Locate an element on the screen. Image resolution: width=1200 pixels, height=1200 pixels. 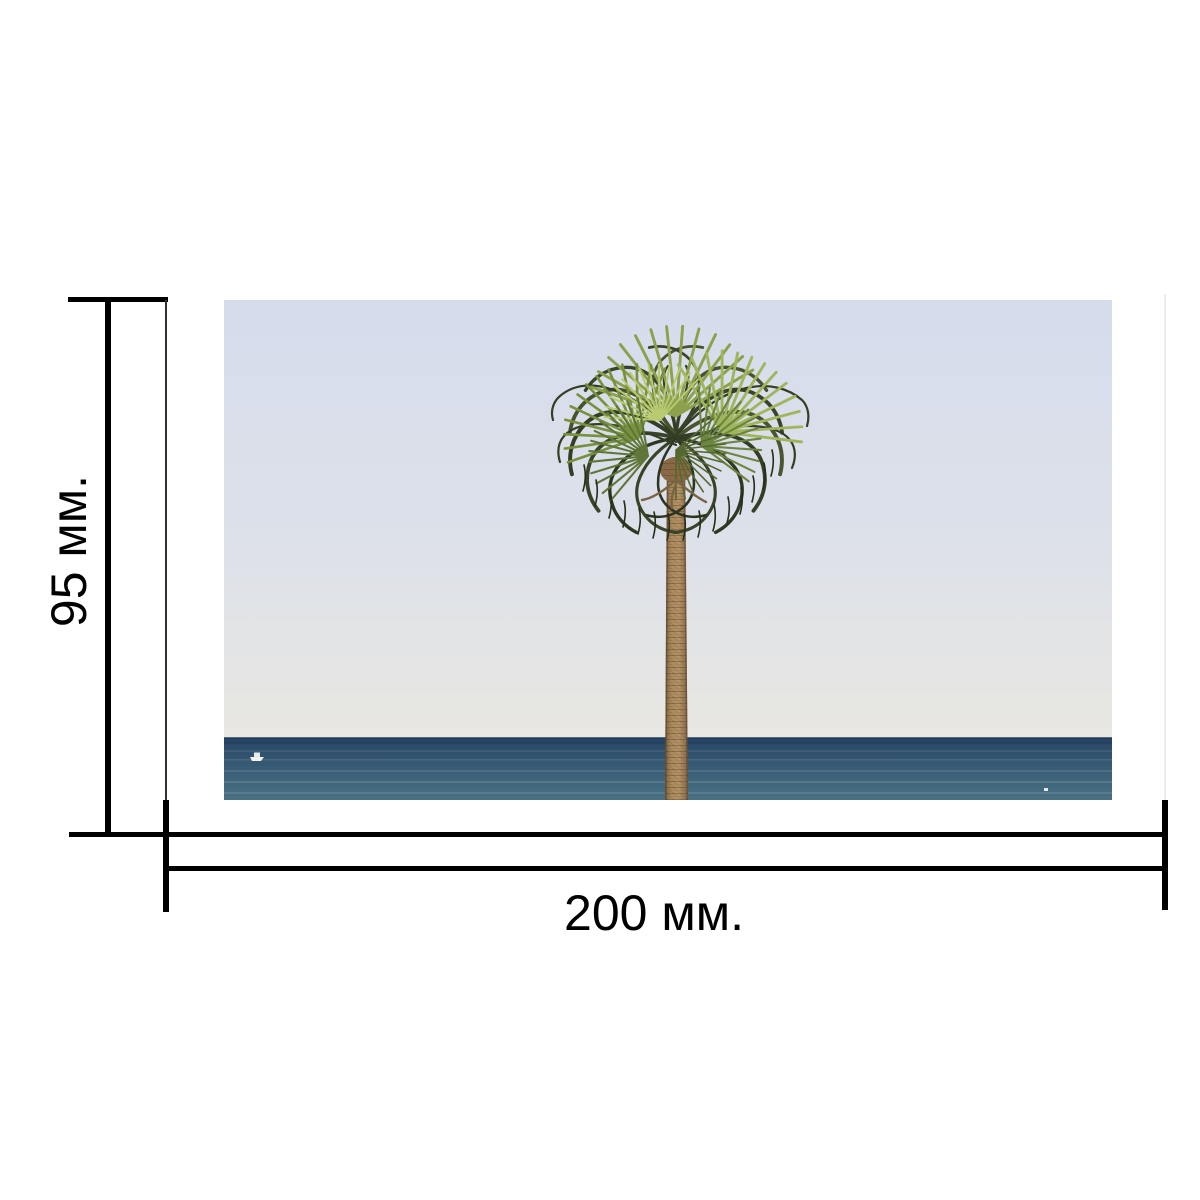
palm-trunk is located at coordinates (676, 628).